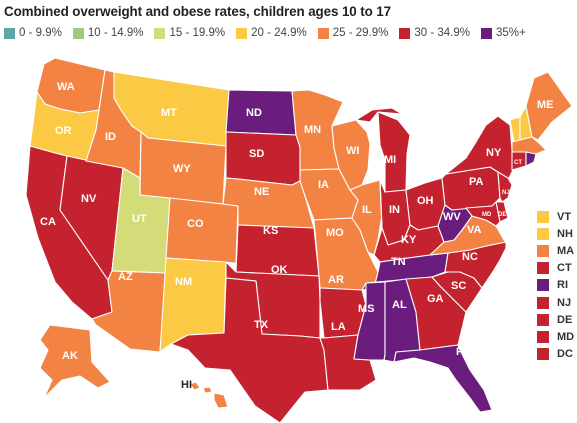 This screenshot has width=577, height=423. What do you see at coordinates (394, 210) in the screenshot?
I see `label-in: IN` at bounding box center [394, 210].